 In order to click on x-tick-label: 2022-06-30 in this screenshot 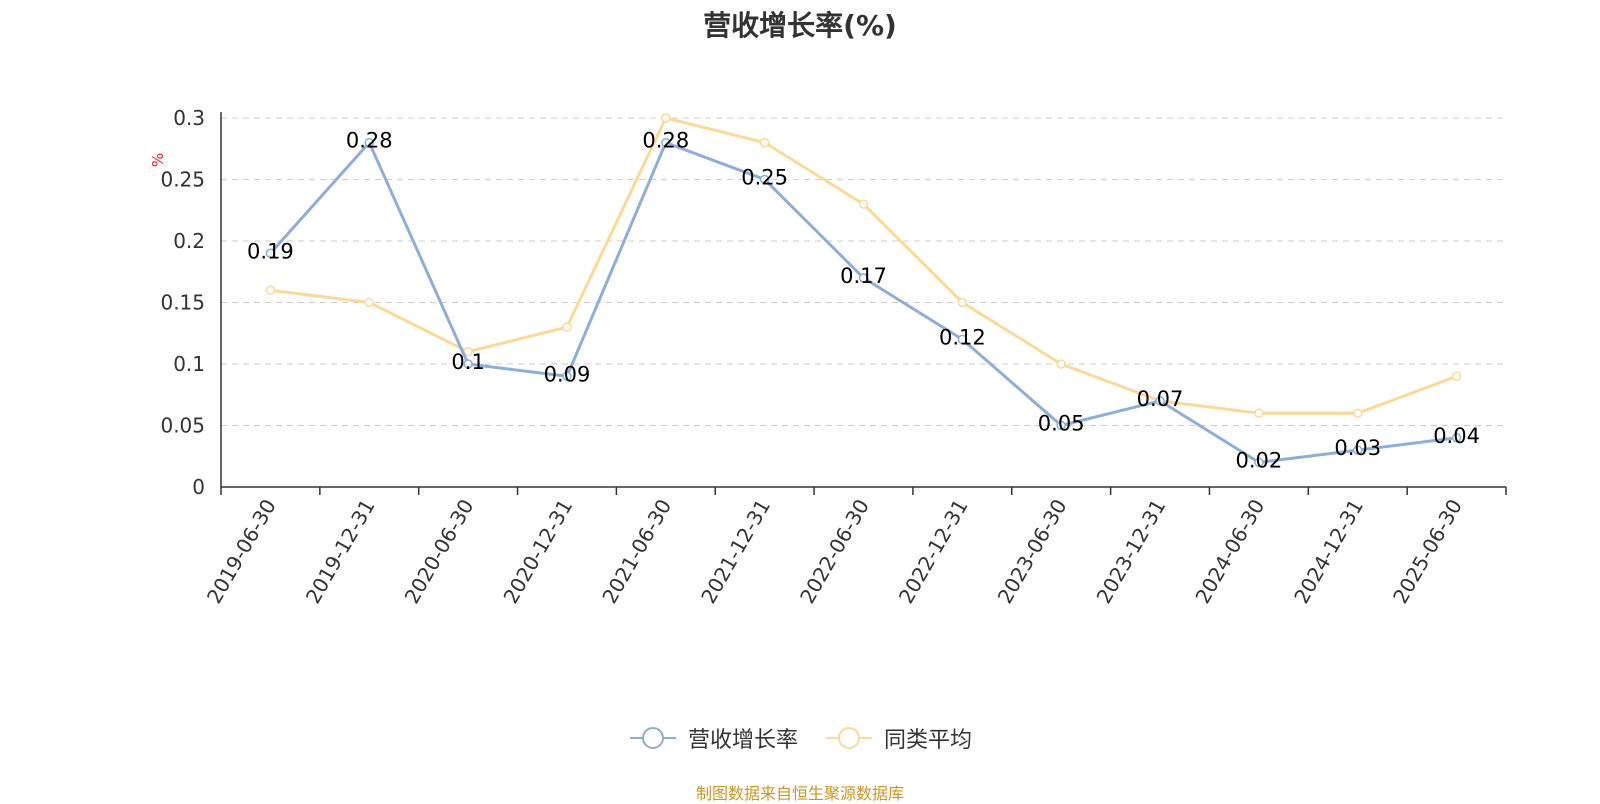, I will do `click(834, 551)`.